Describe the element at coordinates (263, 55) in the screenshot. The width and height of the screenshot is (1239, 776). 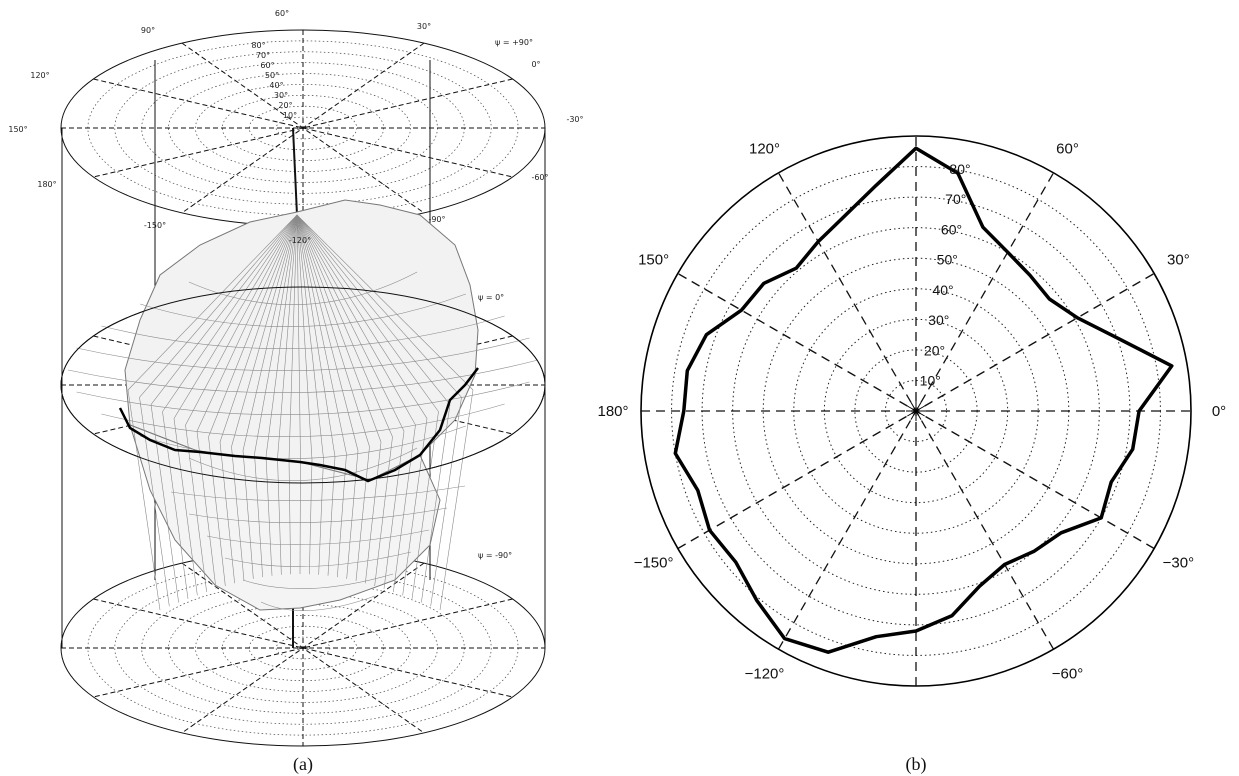
I see `radial-label: 70°` at that location.